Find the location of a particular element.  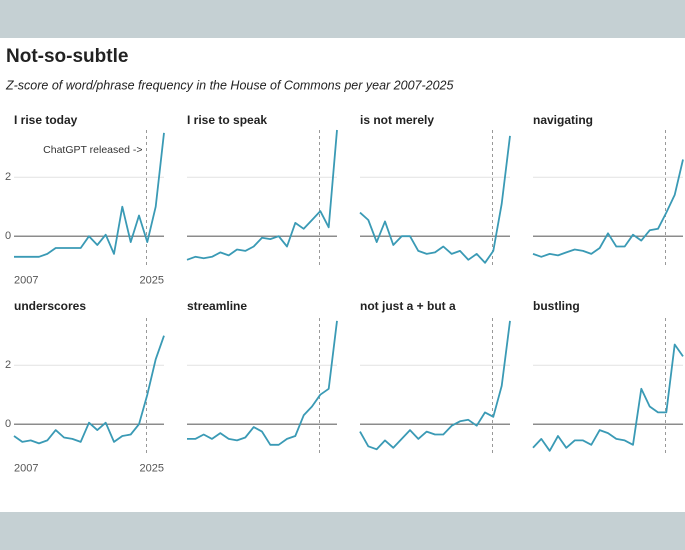

top-band is located at coordinates (342, 19).